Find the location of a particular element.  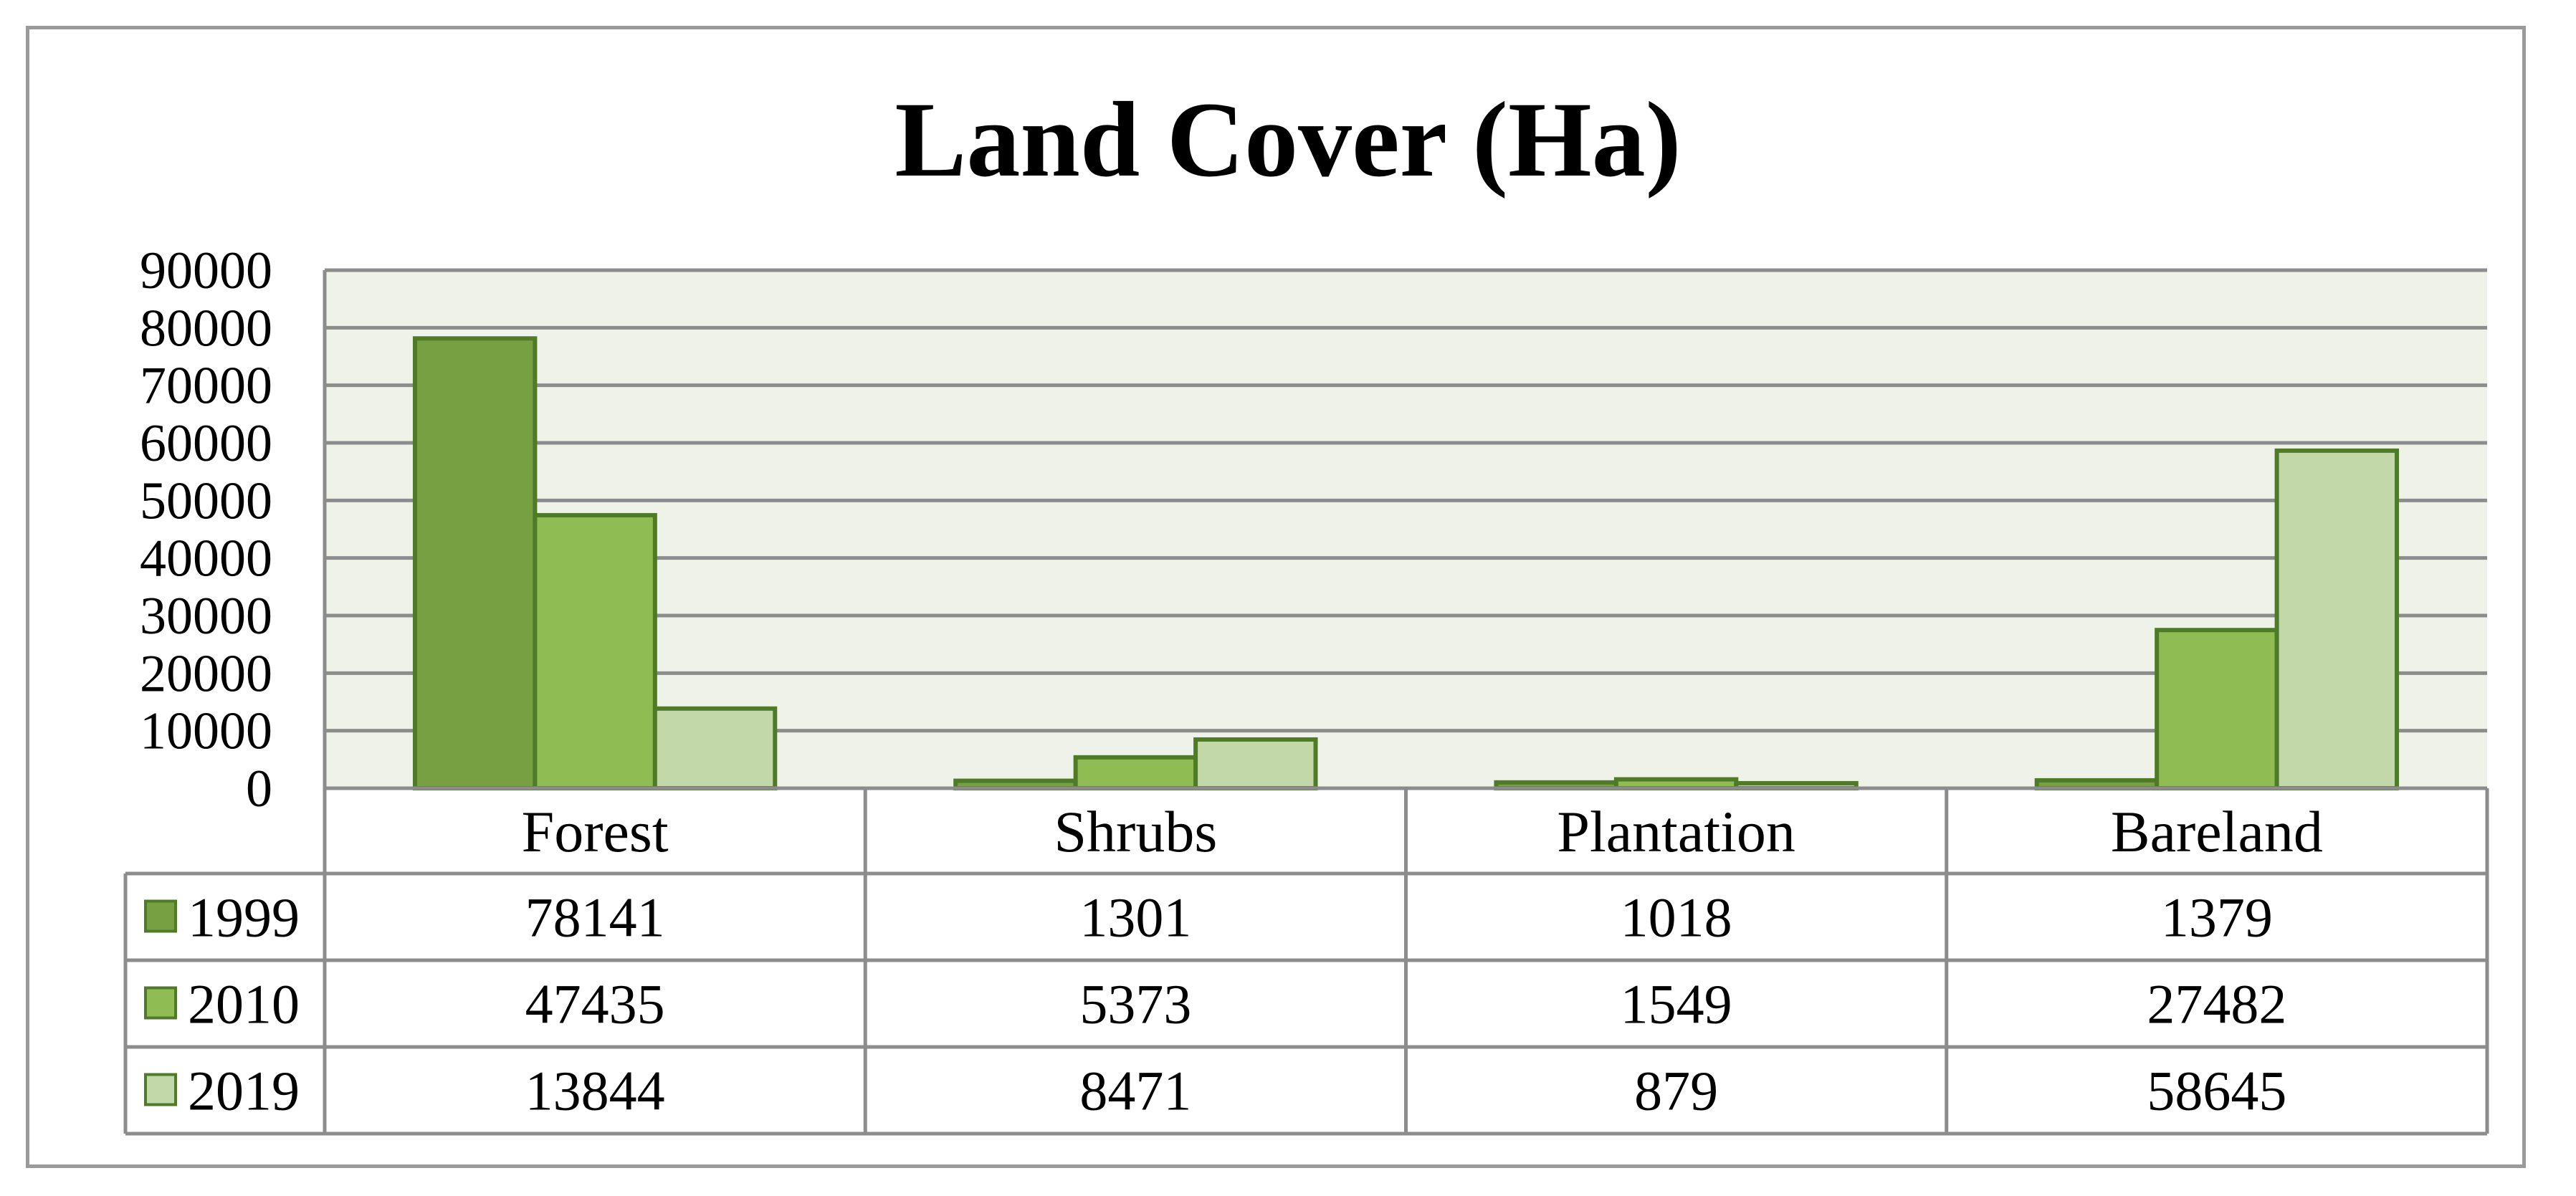

bar-2019-bareland is located at coordinates (2337, 619).